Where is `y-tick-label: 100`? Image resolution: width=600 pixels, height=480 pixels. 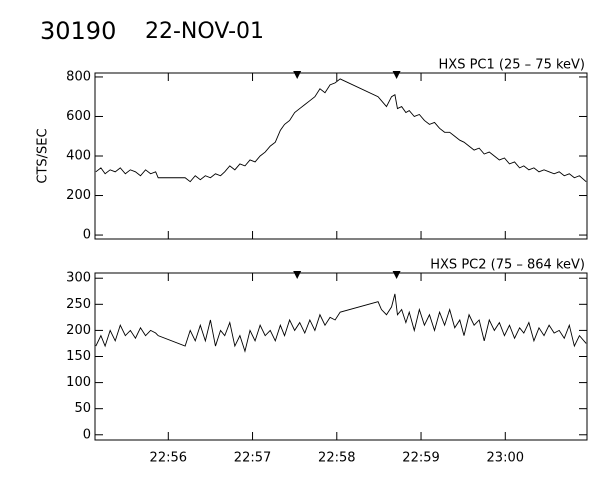 y-tick-label: 100 is located at coordinates (78, 382).